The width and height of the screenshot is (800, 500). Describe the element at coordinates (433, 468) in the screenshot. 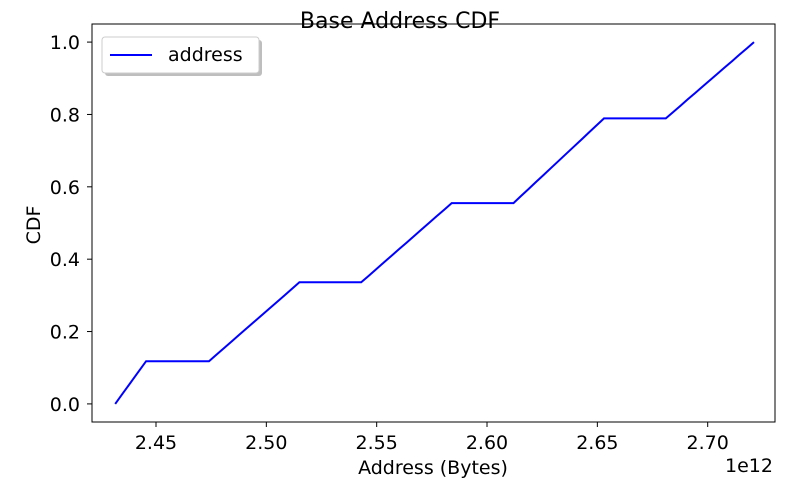

I see `x-axis-label: Address (Bytes)` at that location.